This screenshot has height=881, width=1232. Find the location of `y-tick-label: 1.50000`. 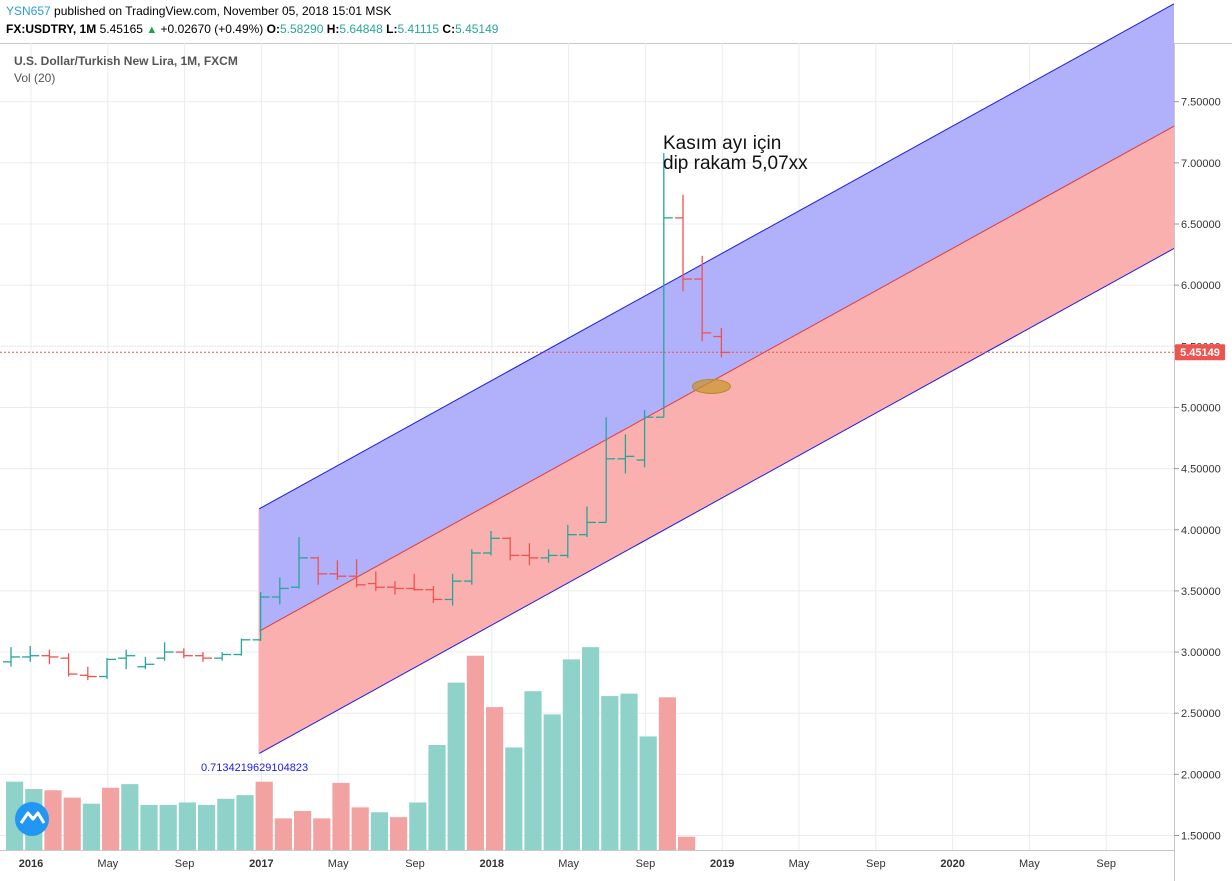

y-tick-label: 1.50000 is located at coordinates (1201, 837).